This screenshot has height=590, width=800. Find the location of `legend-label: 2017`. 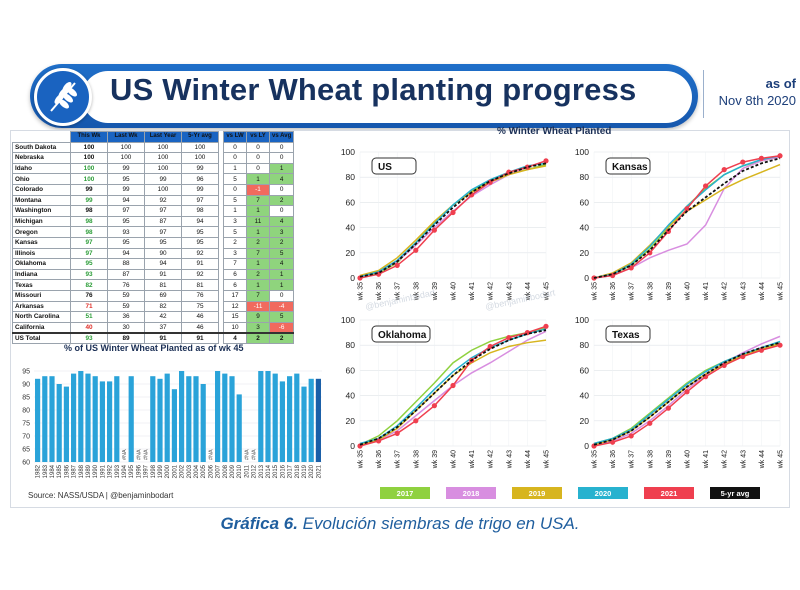

legend-label: 2017 is located at coordinates (405, 493).